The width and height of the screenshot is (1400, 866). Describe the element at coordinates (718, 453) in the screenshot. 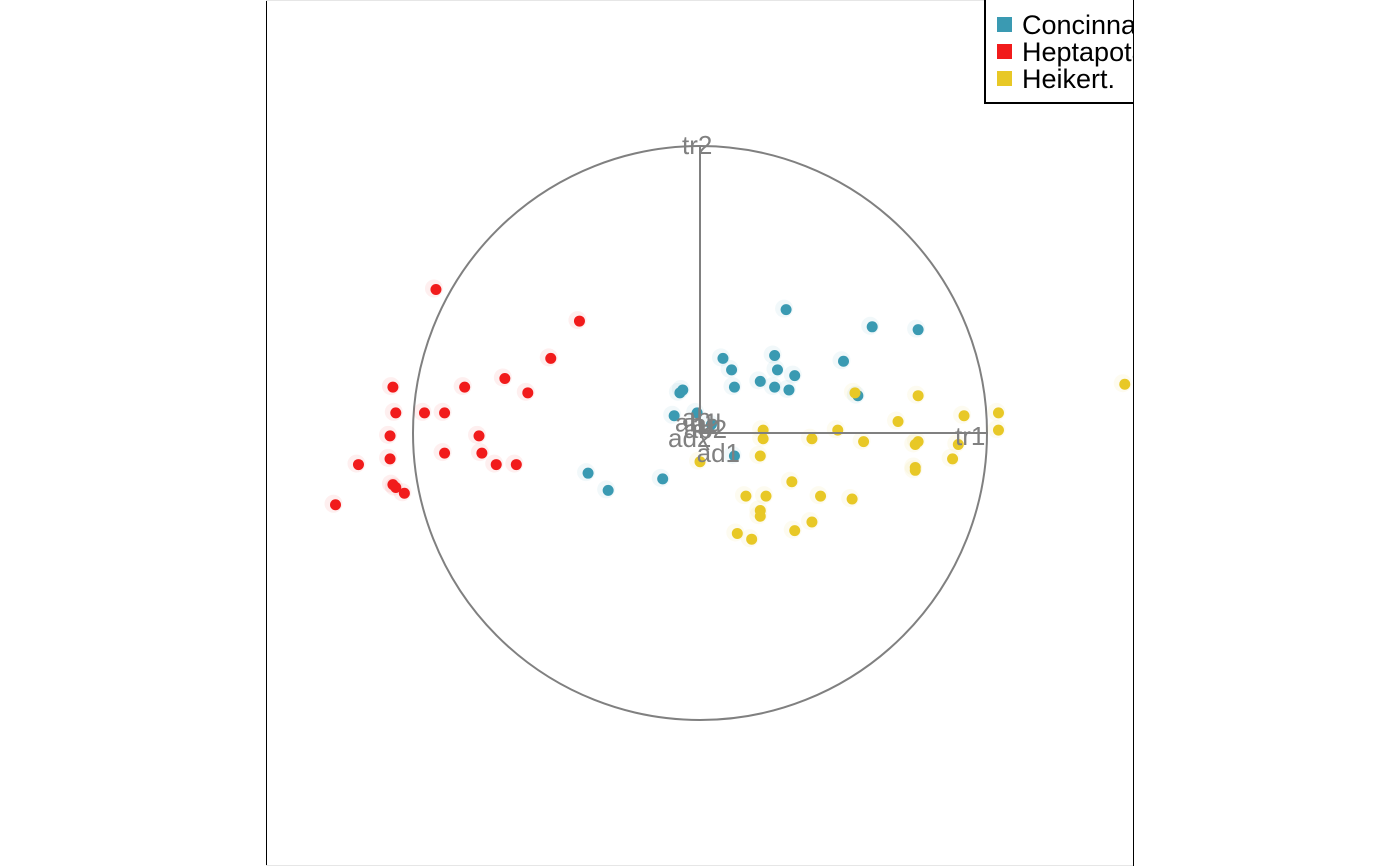

I see `variable-label-ad1: ad1` at that location.